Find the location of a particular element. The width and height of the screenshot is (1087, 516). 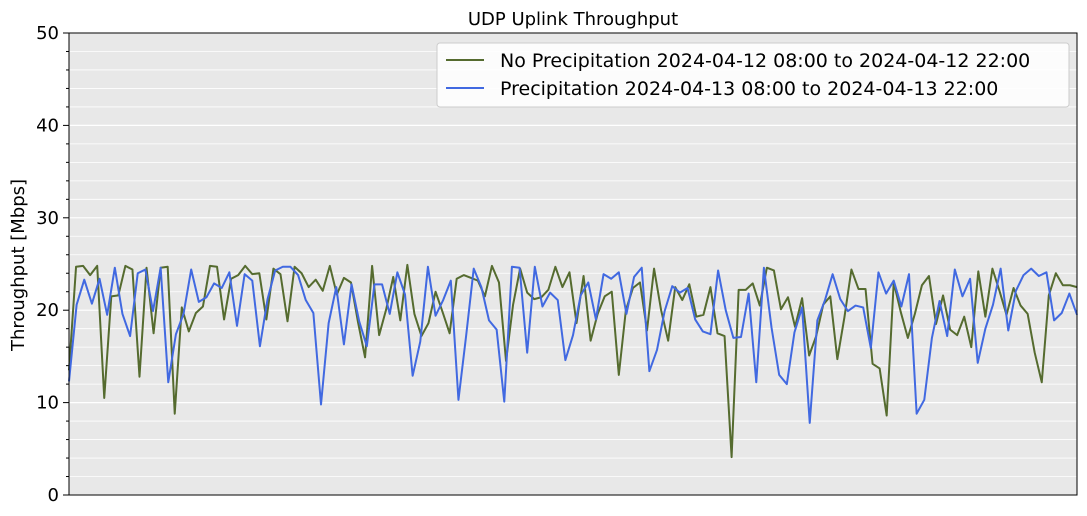

y-tick-label: 50 is located at coordinates (47, 33).